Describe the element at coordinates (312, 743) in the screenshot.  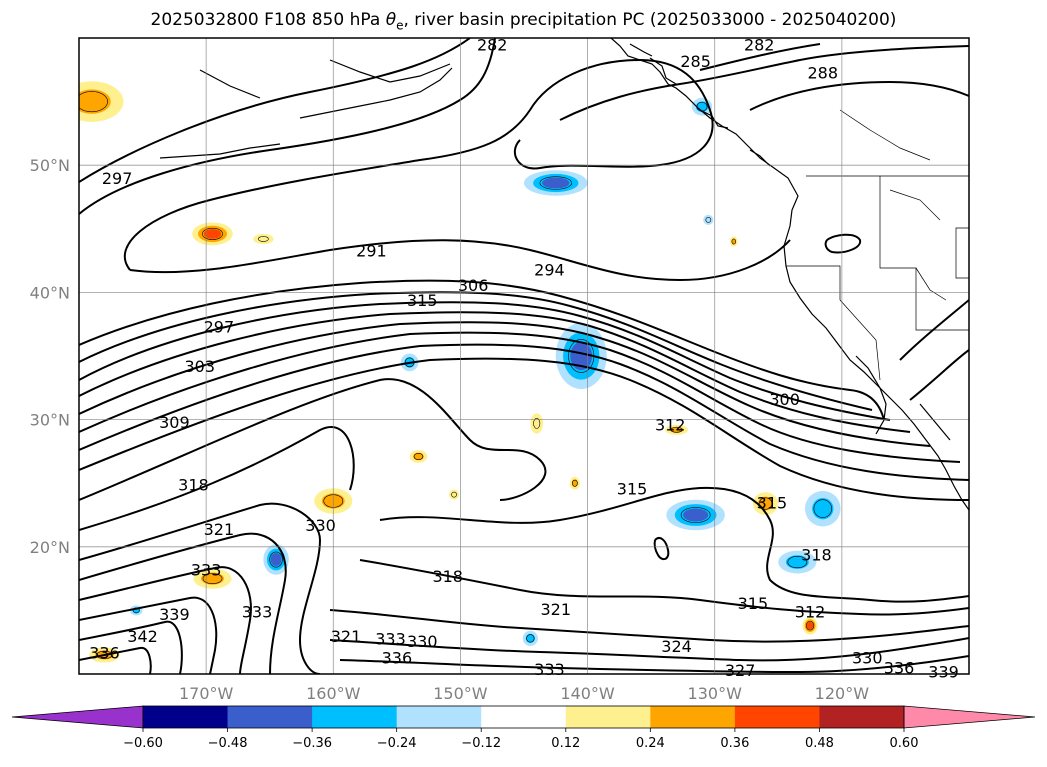
I see `colorbar-tick-label: −0.36` at that location.